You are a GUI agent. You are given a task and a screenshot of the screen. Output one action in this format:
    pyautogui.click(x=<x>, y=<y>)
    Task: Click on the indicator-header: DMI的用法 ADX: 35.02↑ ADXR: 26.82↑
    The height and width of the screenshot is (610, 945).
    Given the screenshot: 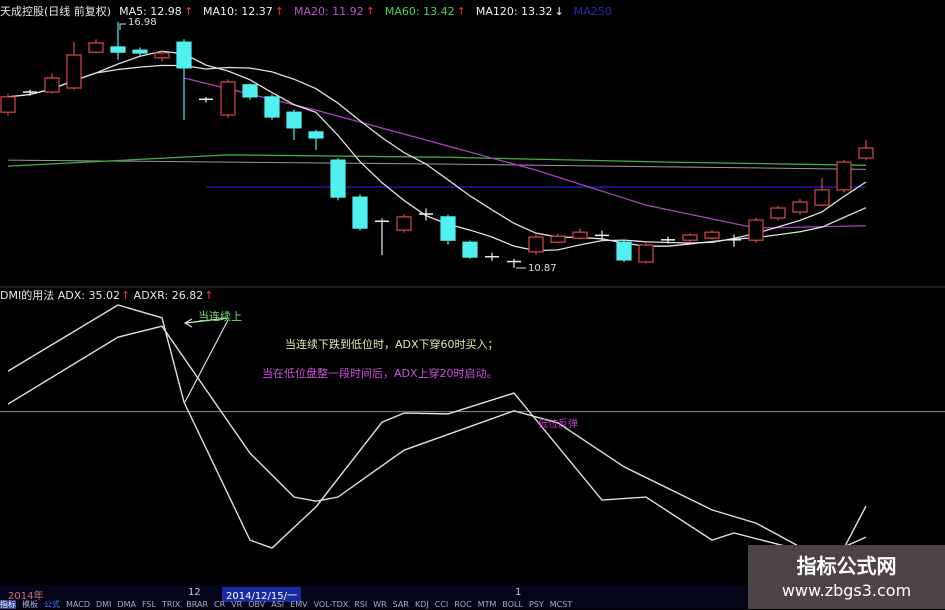 What is the action you would take?
    pyautogui.click(x=106, y=295)
    